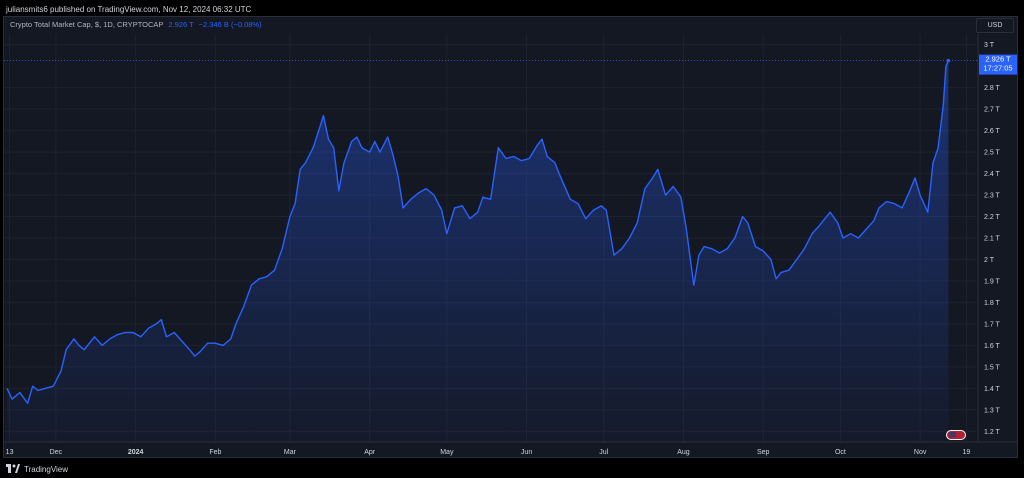 This screenshot has width=1024, height=478. I want to click on legend-change: −2.346 B (−0.08%), so click(230, 24).